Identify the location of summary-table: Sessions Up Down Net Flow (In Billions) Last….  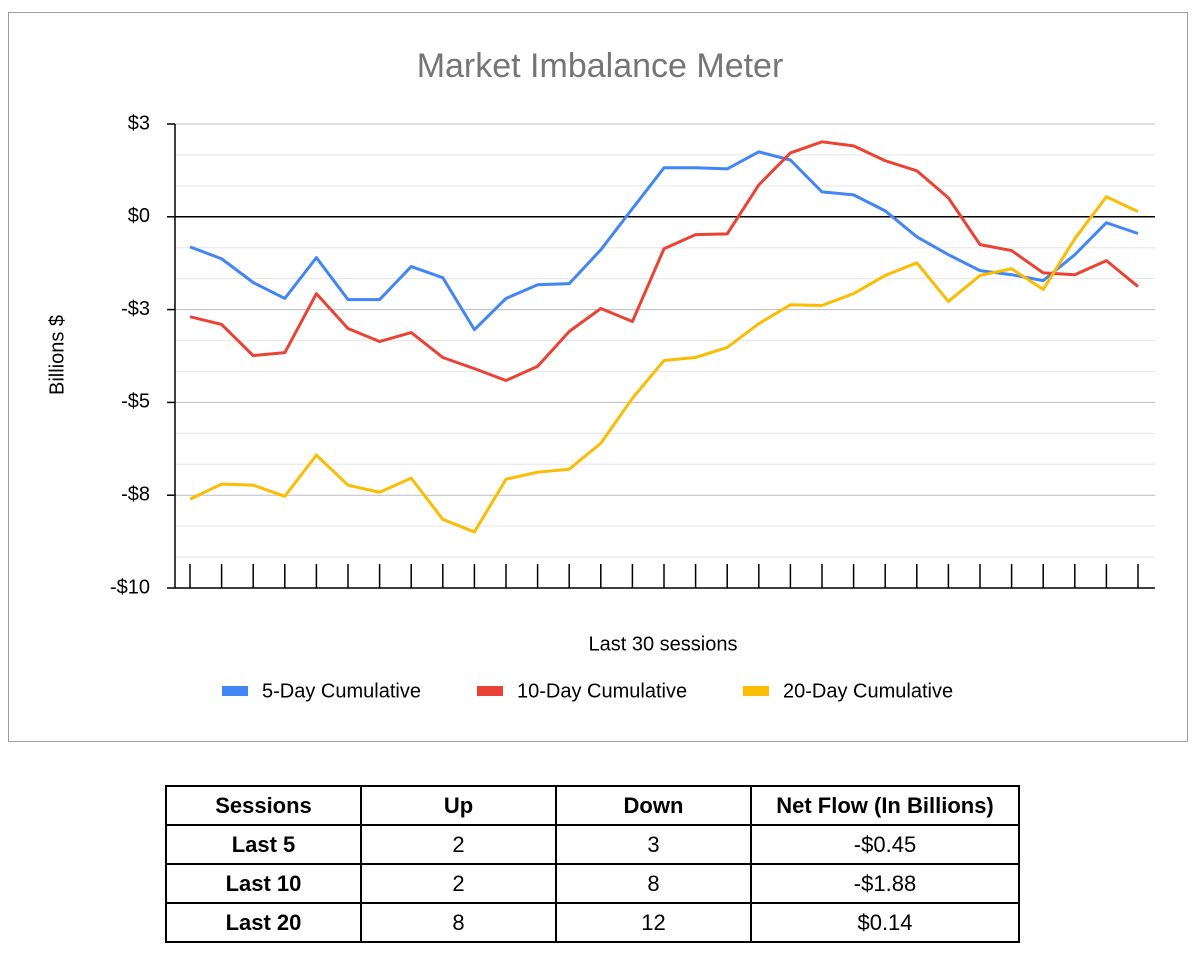
(592, 864).